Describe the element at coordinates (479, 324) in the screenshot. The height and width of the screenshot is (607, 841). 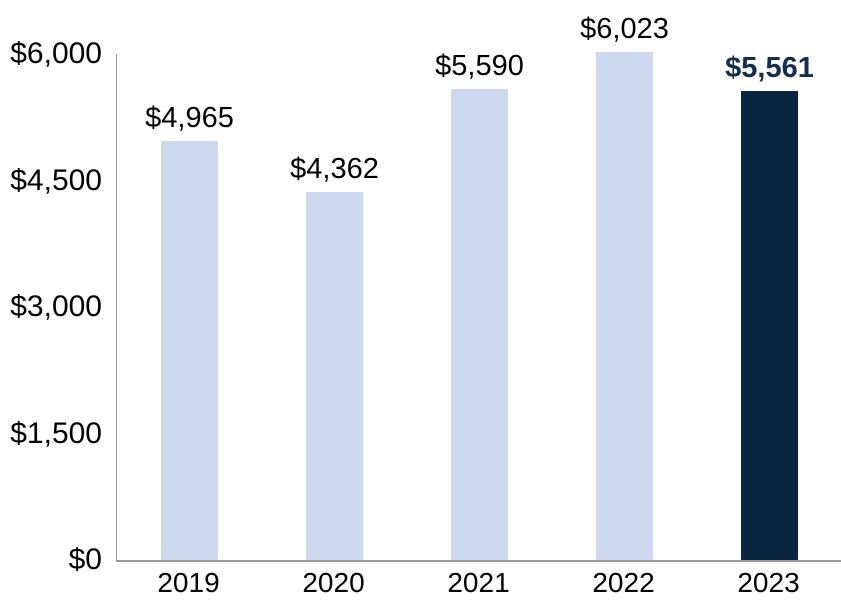
I see `bar-2021` at that location.